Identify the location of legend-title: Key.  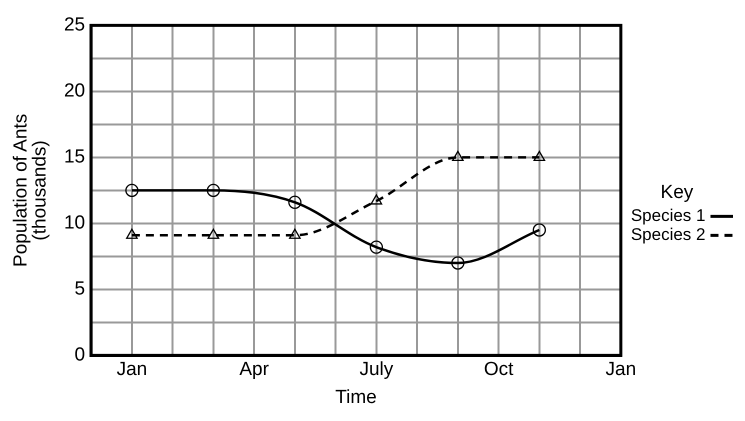
(677, 192).